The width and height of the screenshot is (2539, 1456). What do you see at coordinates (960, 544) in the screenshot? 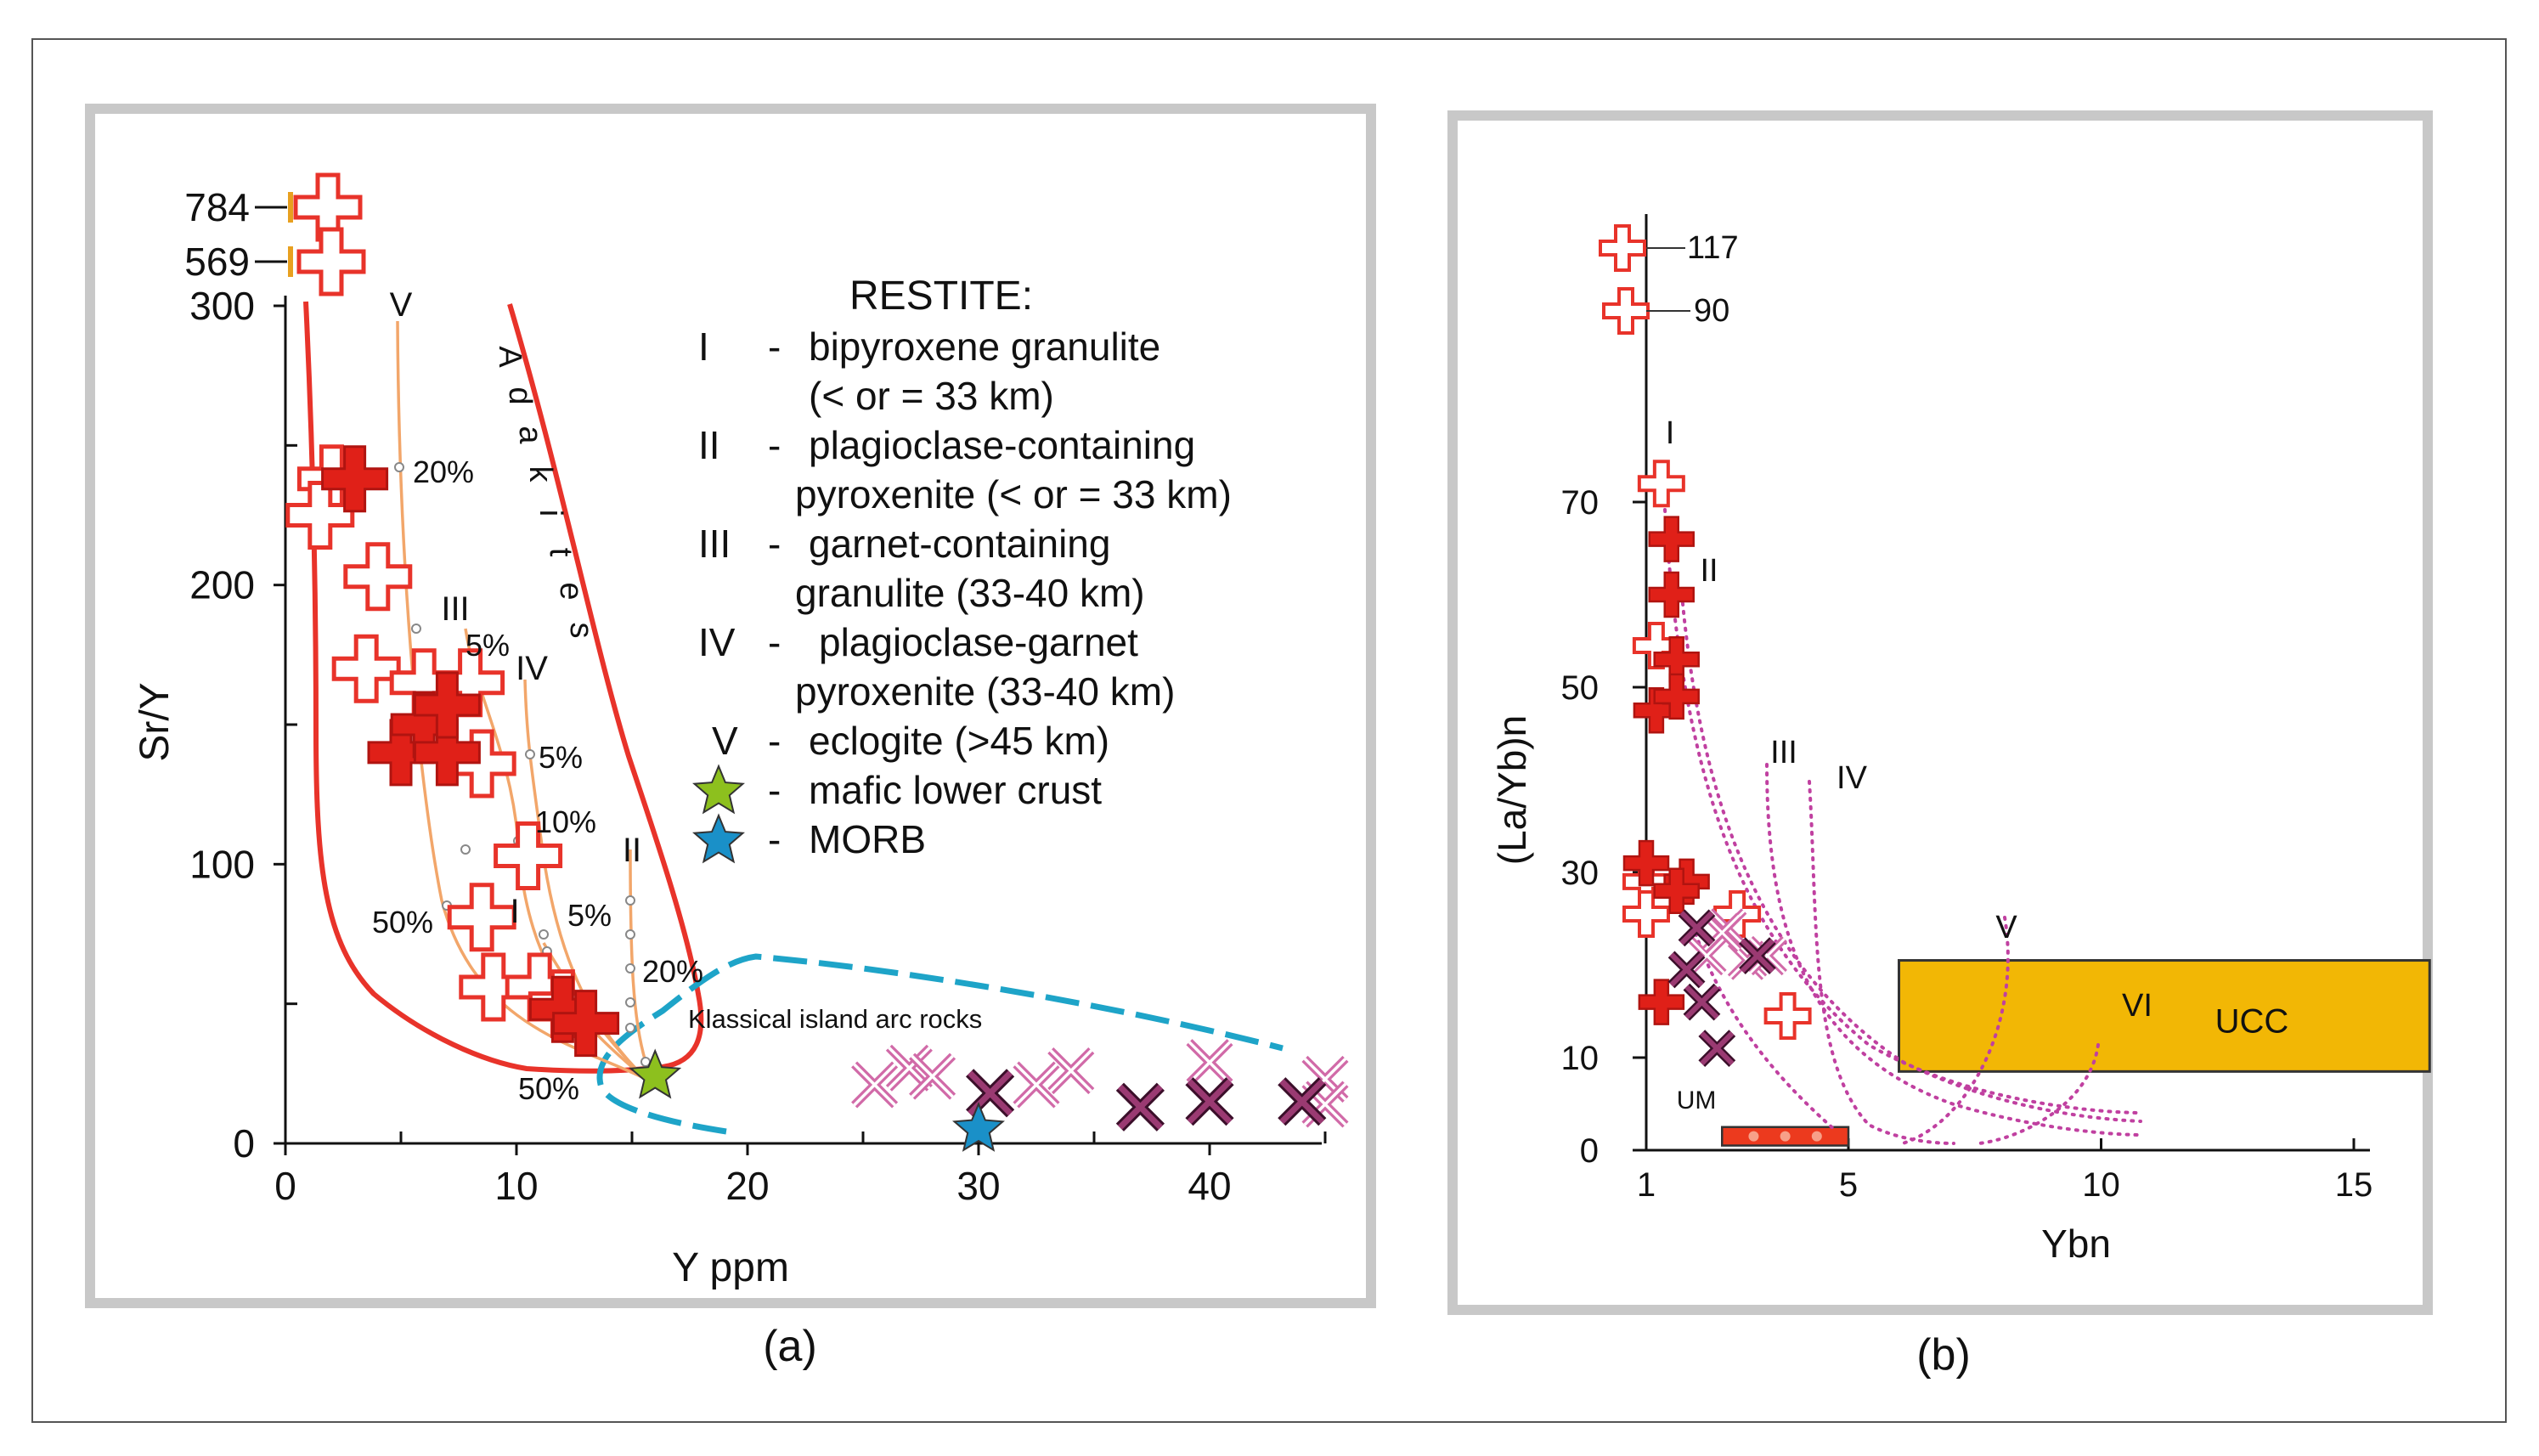
I see `legend-text: garnet-containing` at bounding box center [960, 544].